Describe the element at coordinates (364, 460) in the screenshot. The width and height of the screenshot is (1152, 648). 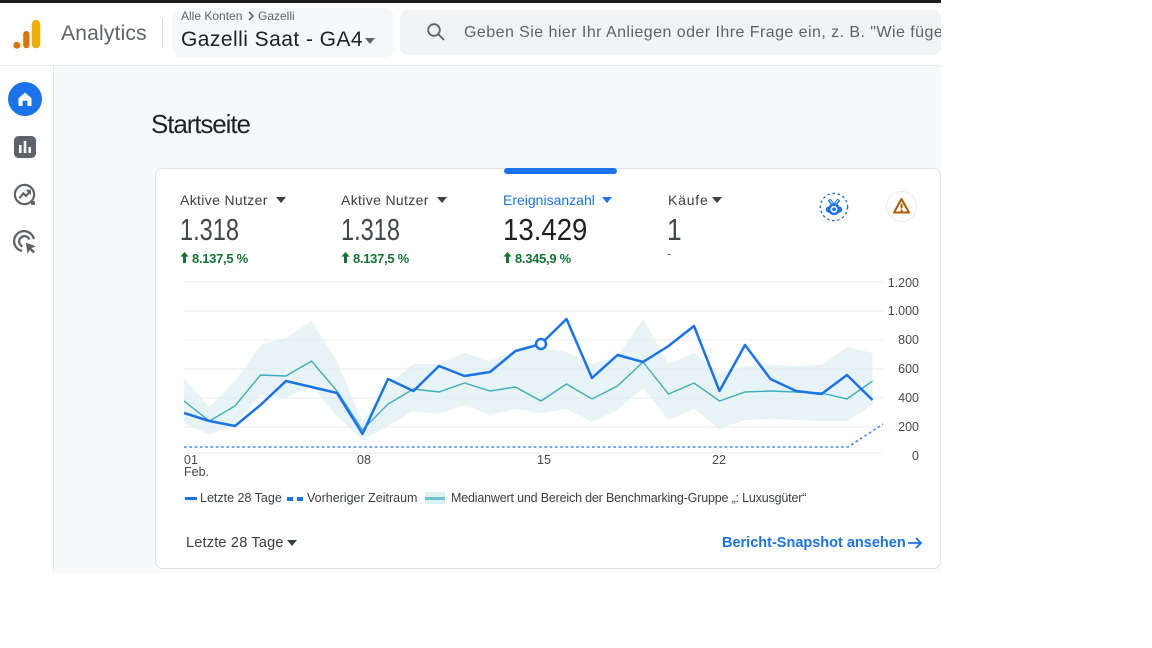
I see `svg-text: 08` at that location.